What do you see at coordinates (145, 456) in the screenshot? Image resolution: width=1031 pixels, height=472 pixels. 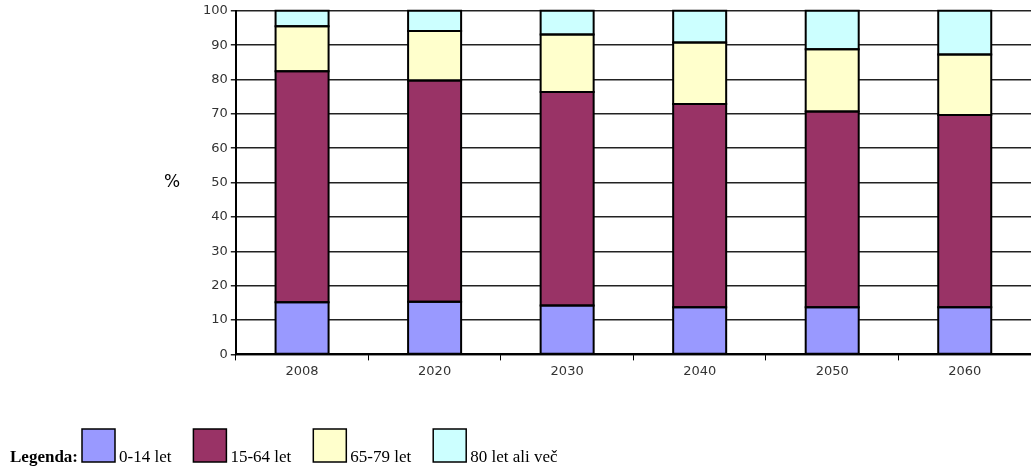 I see `legend-label: 0-14 let` at bounding box center [145, 456].